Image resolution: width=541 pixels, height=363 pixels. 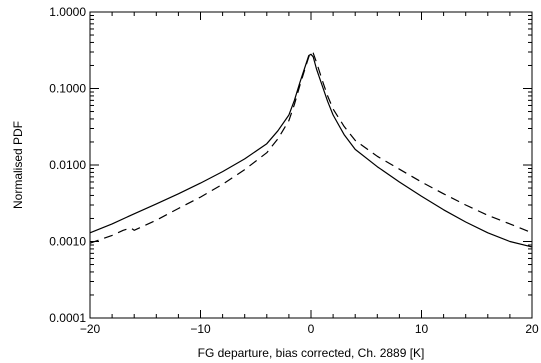 What do you see at coordinates (422, 329) in the screenshot?
I see `x-tick-label: 10` at bounding box center [422, 329].